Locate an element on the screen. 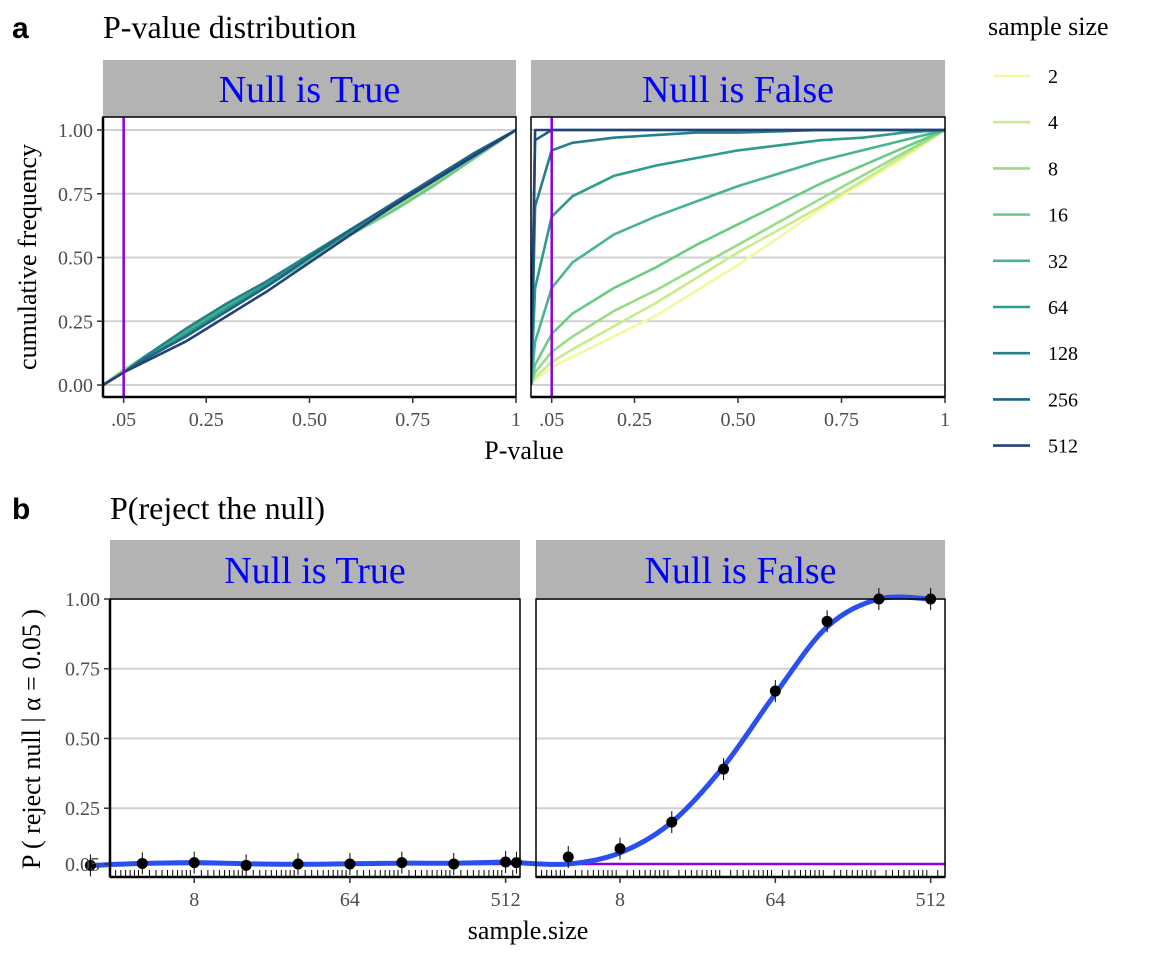  panel-a-tag: a is located at coordinates (20, 28).